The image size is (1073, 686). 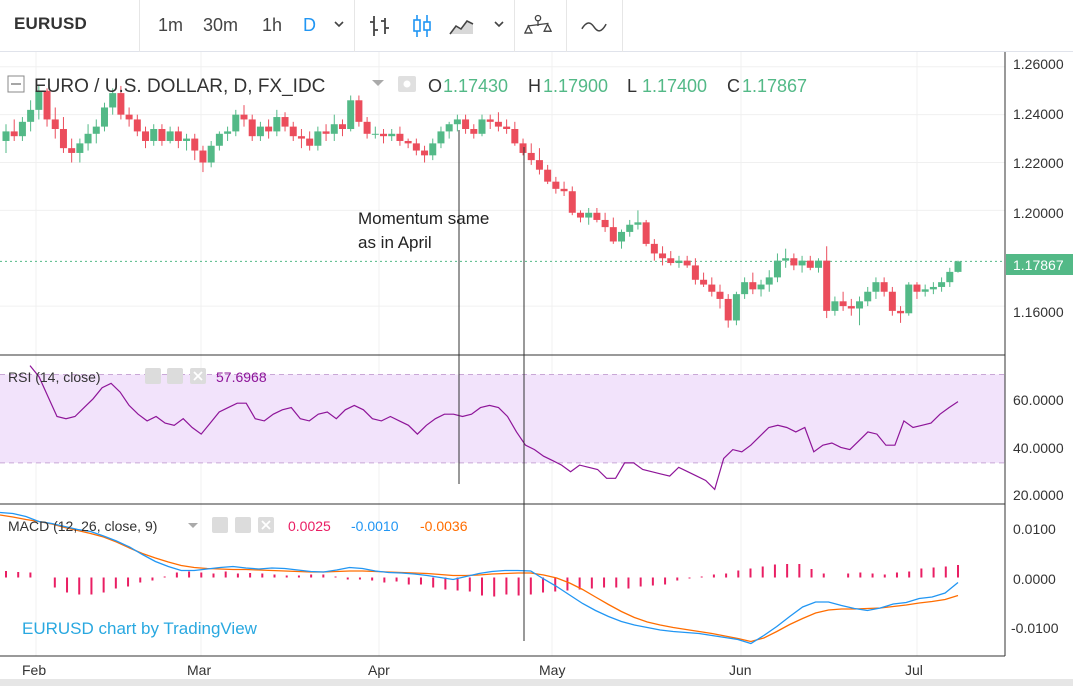 What do you see at coordinates (221, 25) in the screenshot?
I see `interval-30m: 30m` at bounding box center [221, 25].